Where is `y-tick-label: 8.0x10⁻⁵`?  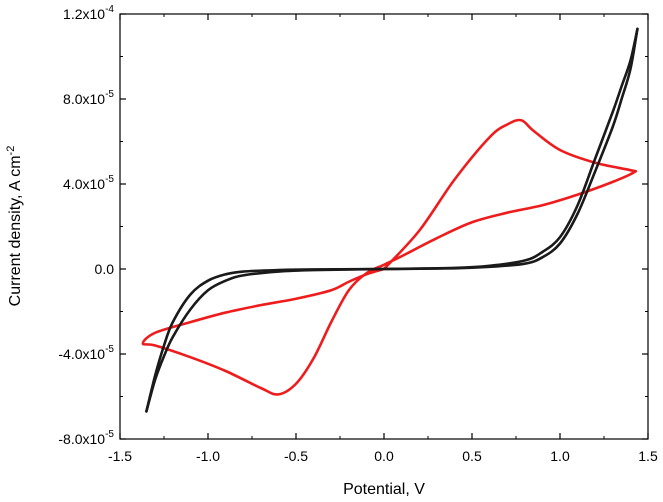 y-tick-label: 8.0x10⁻⁵ is located at coordinates (88, 98).